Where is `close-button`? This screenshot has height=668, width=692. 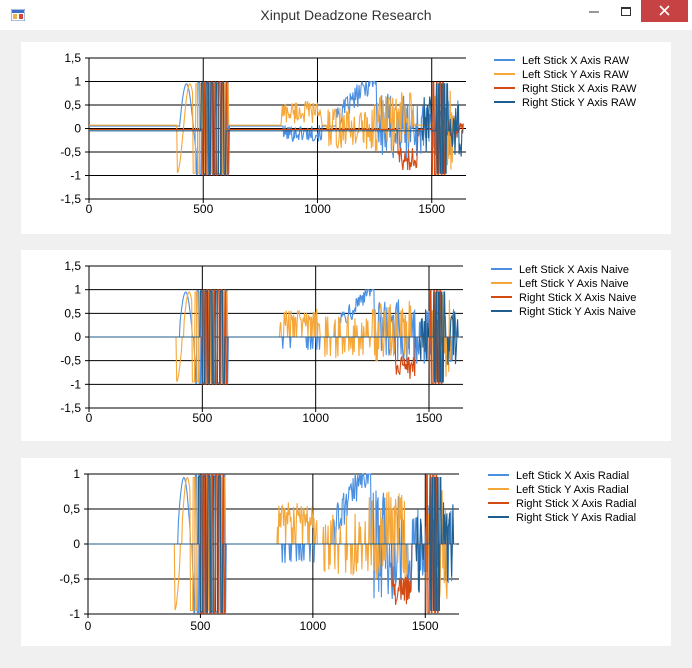 close-button is located at coordinates (664, 11).